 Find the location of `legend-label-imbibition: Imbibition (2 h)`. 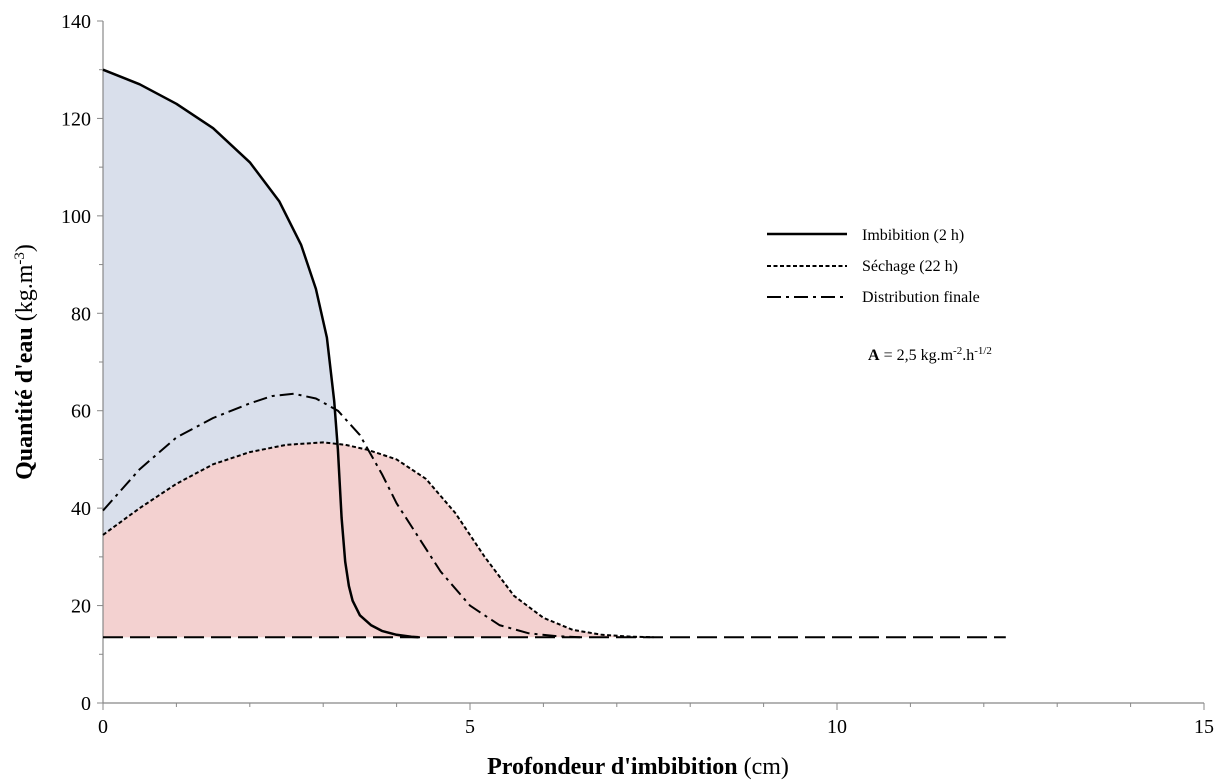

legend-label-imbibition: Imbibition (2 h) is located at coordinates (913, 235).